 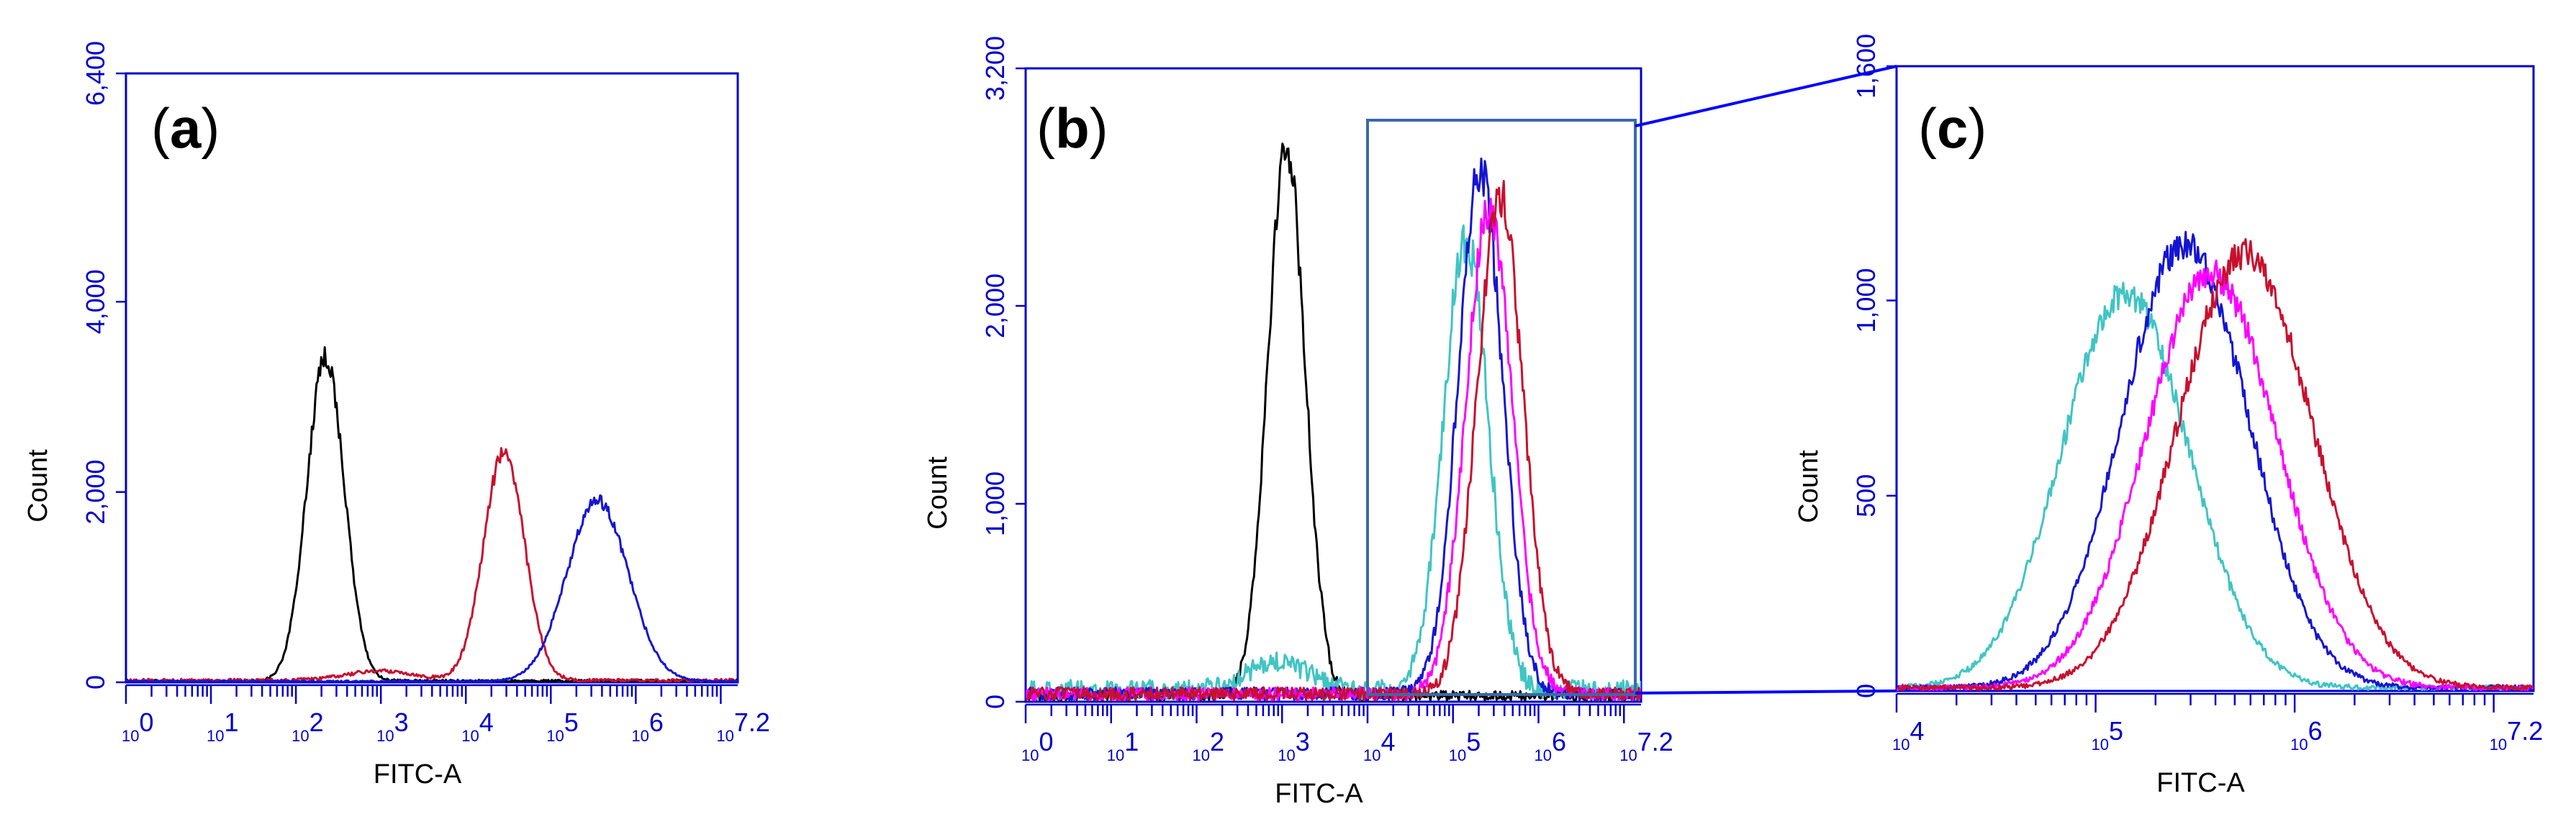 I want to click on panel-label-part: b, so click(x=1073, y=128).